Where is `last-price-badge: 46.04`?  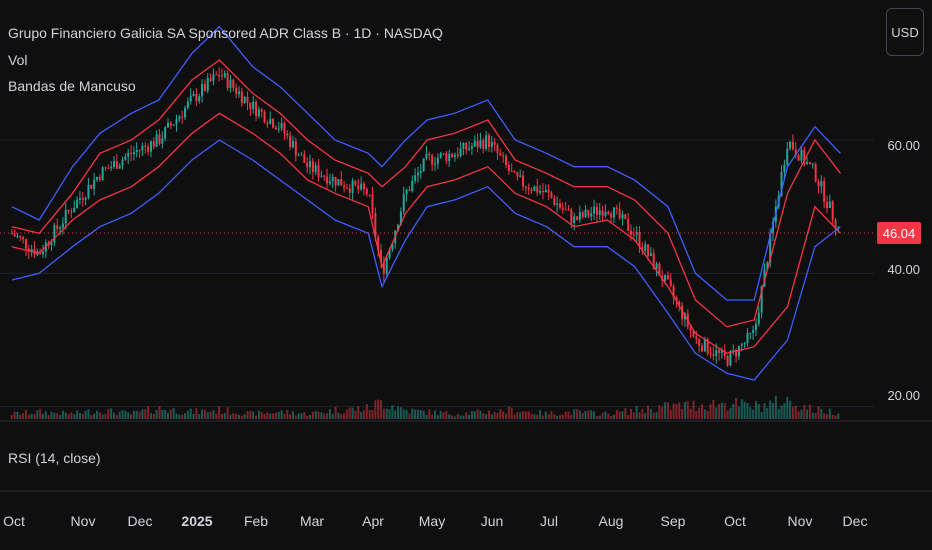
last-price-badge: 46.04 is located at coordinates (899, 233).